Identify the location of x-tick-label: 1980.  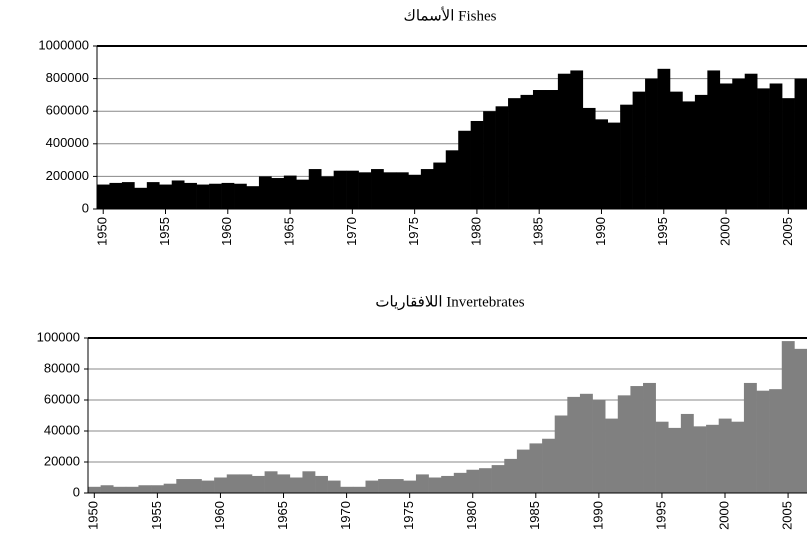
(471, 515).